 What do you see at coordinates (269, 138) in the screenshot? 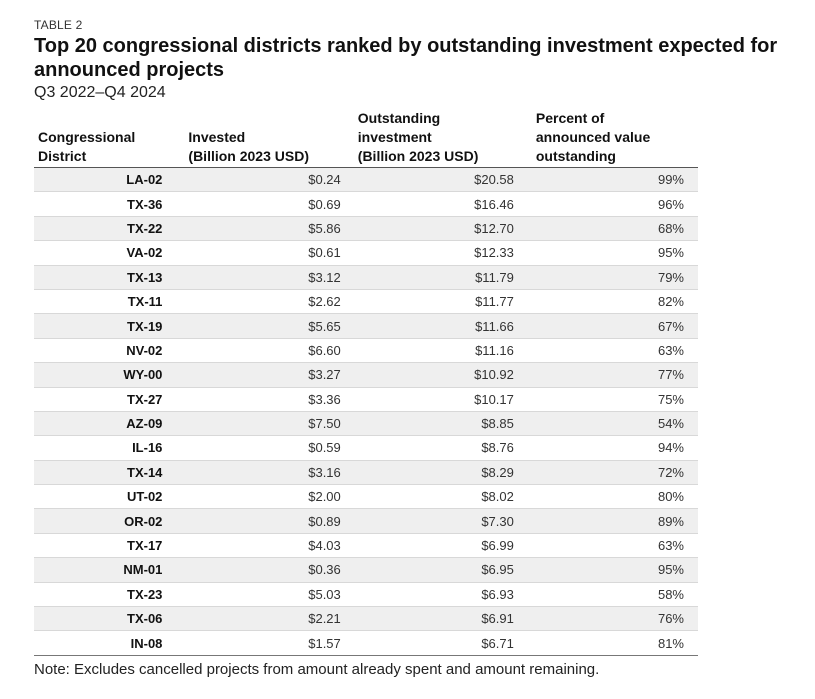
I see `column-header-invested: Invested (Billion 2023 USD)` at bounding box center [269, 138].